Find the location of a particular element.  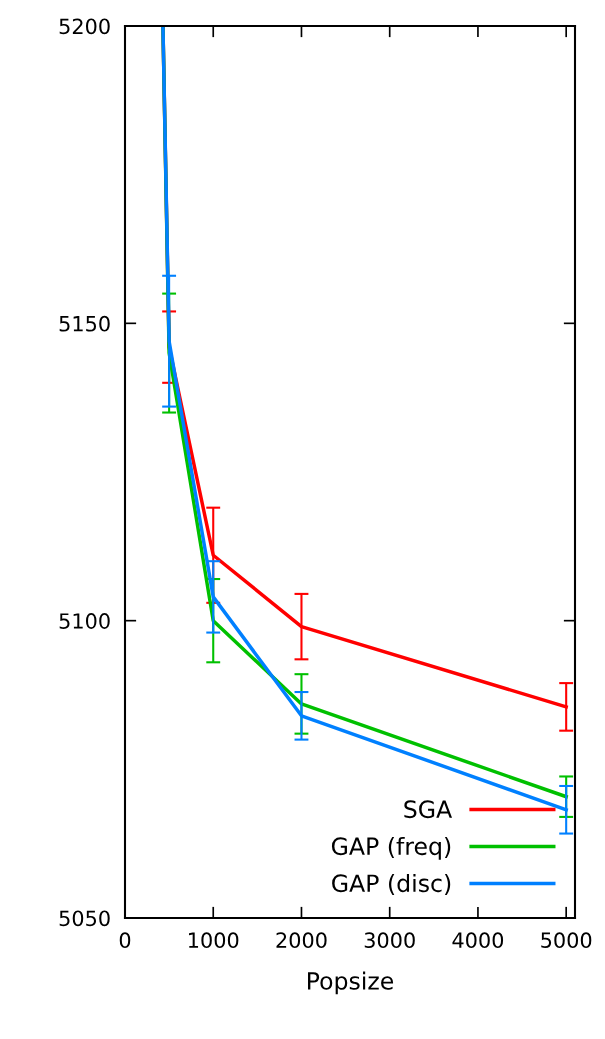

x-tick-label: 2000 is located at coordinates (301, 940).